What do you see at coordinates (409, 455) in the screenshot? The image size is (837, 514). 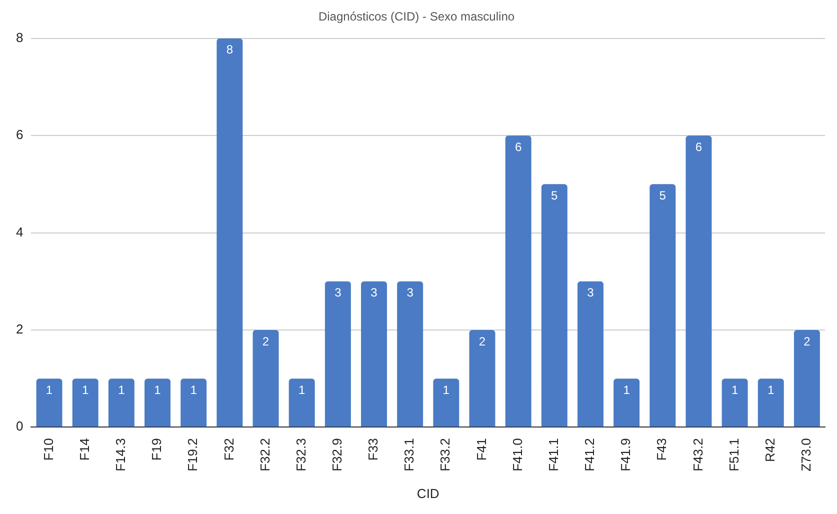 I see `x-tick-label: F33.1` at bounding box center [409, 455].